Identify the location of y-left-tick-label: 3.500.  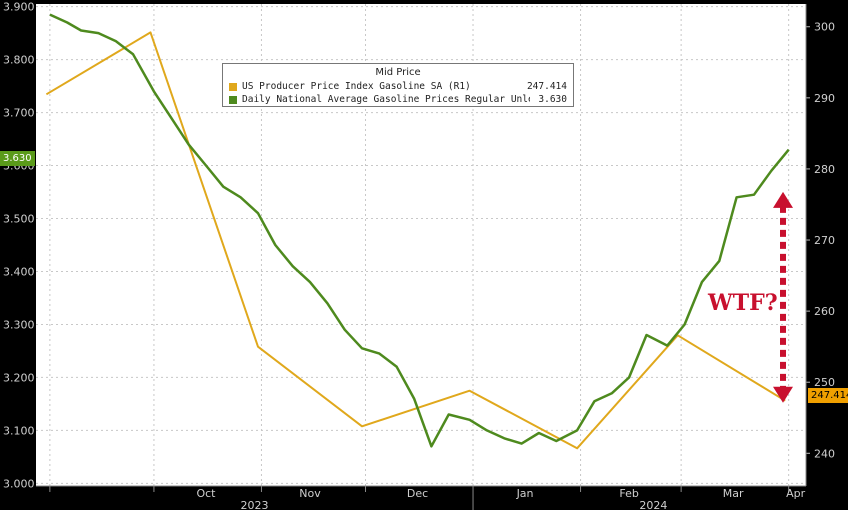
(19, 219).